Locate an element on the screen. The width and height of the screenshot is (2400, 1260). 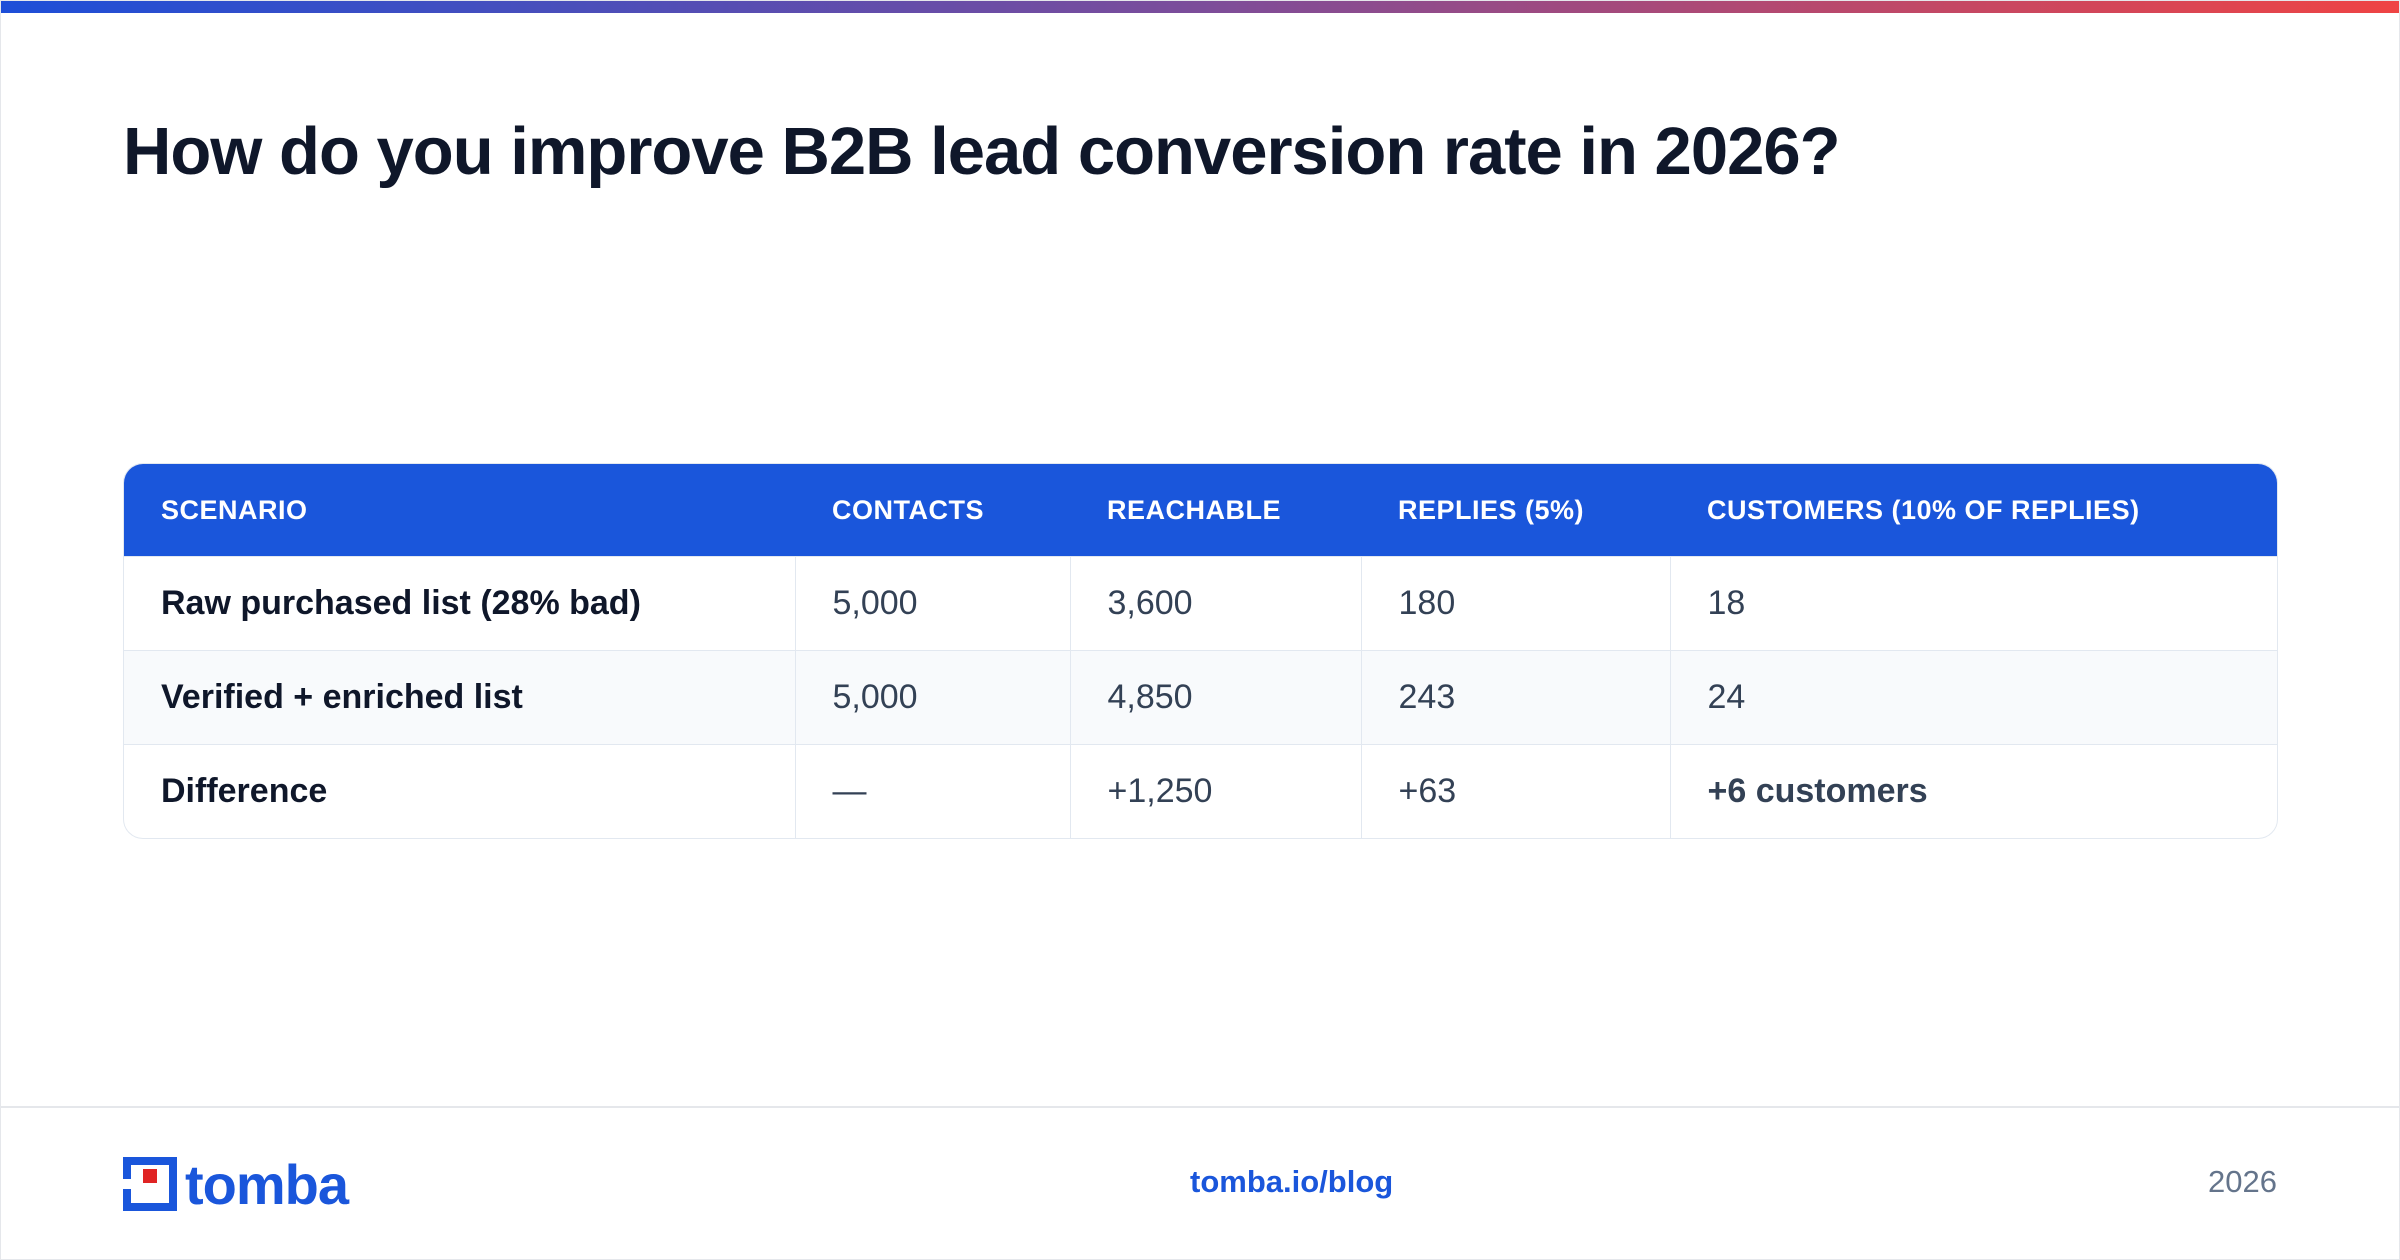
table-cell: +1,250 is located at coordinates (1215, 791).